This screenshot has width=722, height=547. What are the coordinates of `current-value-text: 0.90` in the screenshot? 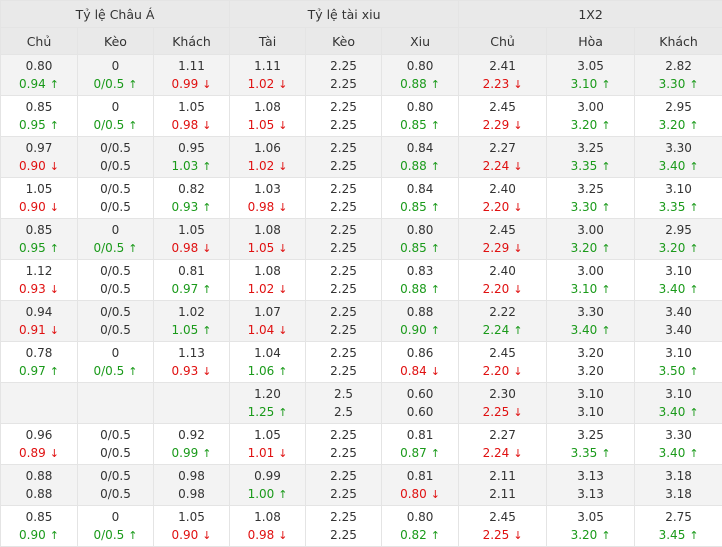 It's located at (32, 207).